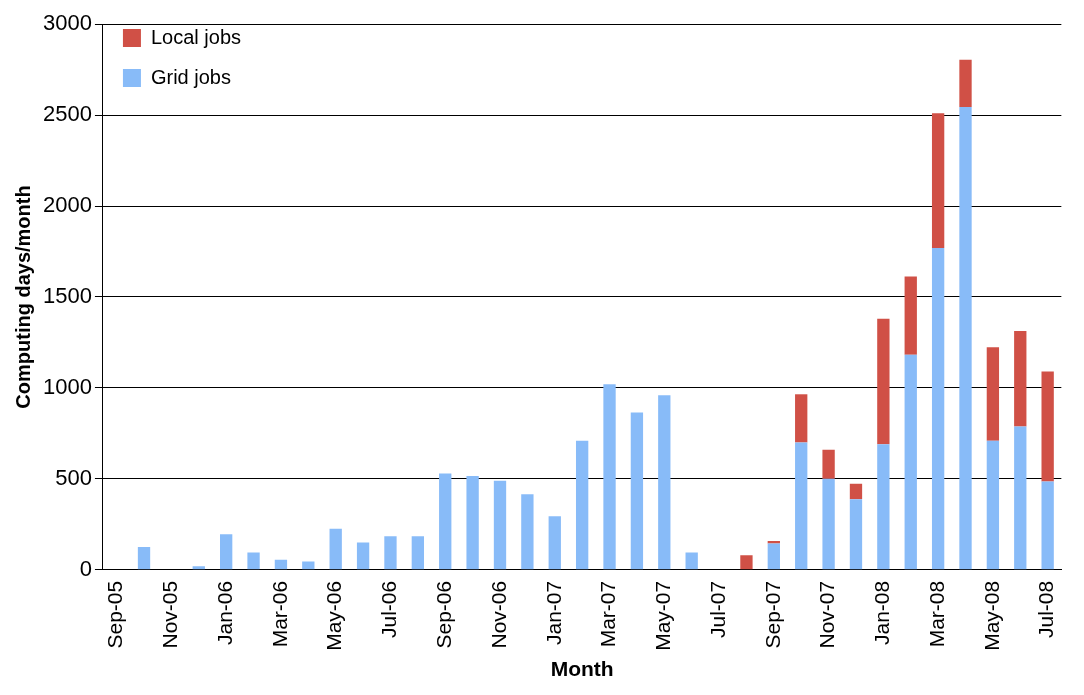 The height and width of the screenshot is (695, 1084). Describe the element at coordinates (224, 612) in the screenshot. I see `x-tick-label: Jan-06` at that location.